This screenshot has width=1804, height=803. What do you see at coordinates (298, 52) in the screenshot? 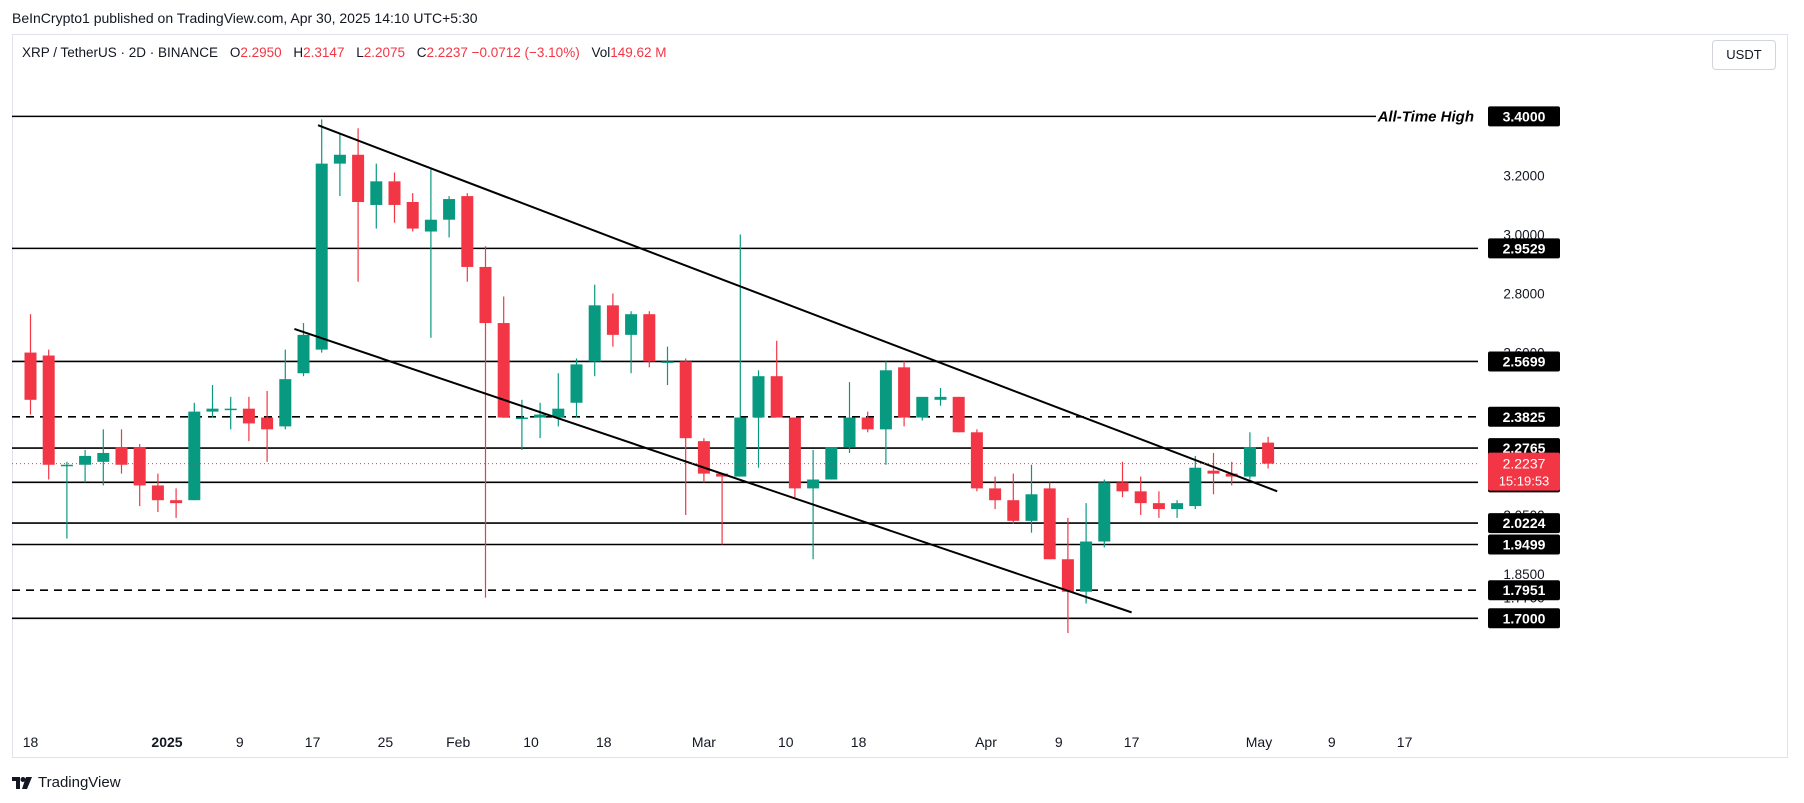
I see `high-label: H` at bounding box center [298, 52].